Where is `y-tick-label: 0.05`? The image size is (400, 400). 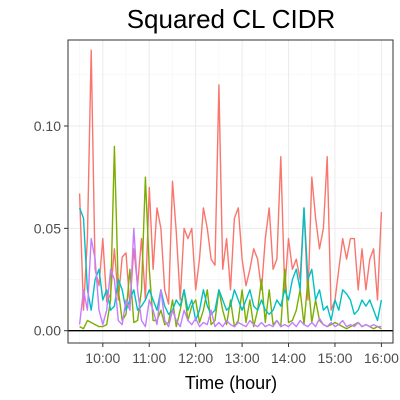 y-tick-label: 0.05 is located at coordinates (47, 228).